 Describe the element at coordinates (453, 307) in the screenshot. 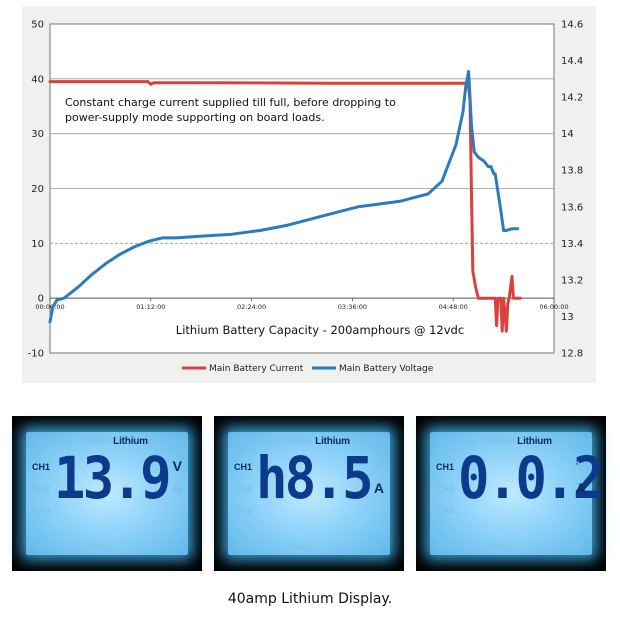

I see `x-tick-label: 04:48:00` at that location.